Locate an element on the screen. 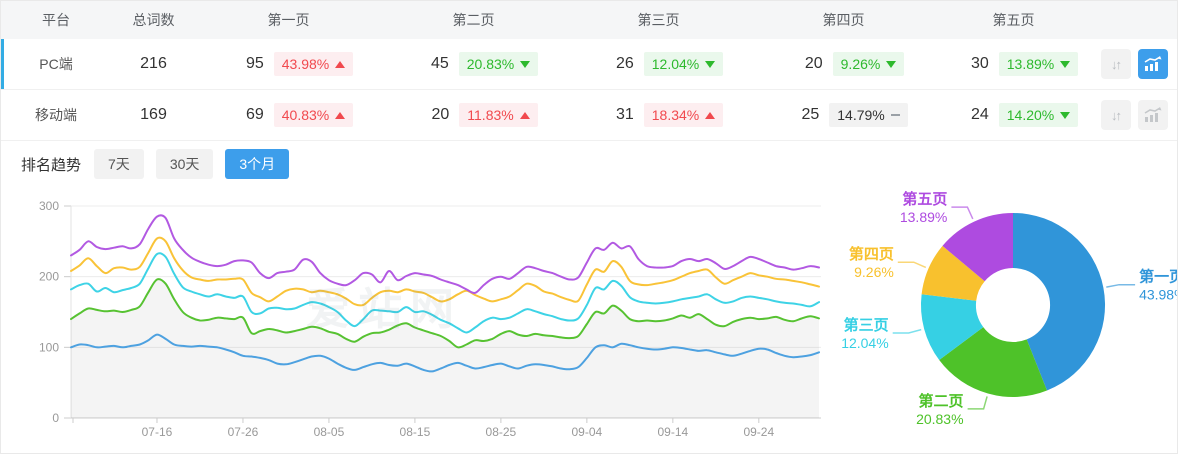 This screenshot has width=1178, height=454. platform-cell: 移动端 is located at coordinates (56, 115).